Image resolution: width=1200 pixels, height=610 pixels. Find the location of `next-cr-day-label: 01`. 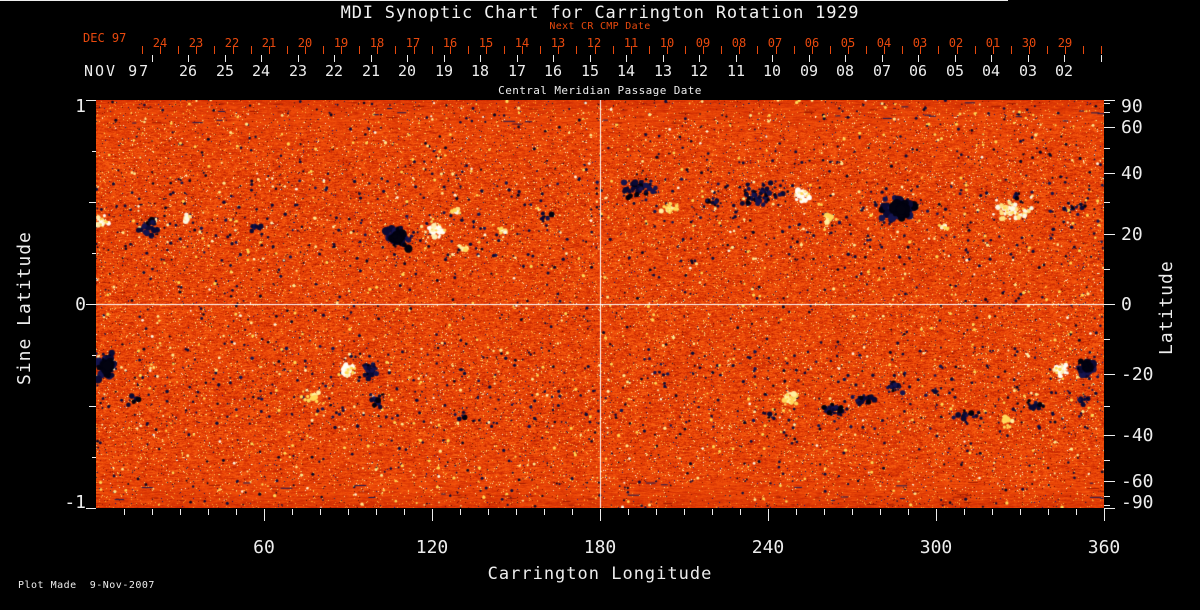

next-cr-day-label: 01 is located at coordinates (993, 43).